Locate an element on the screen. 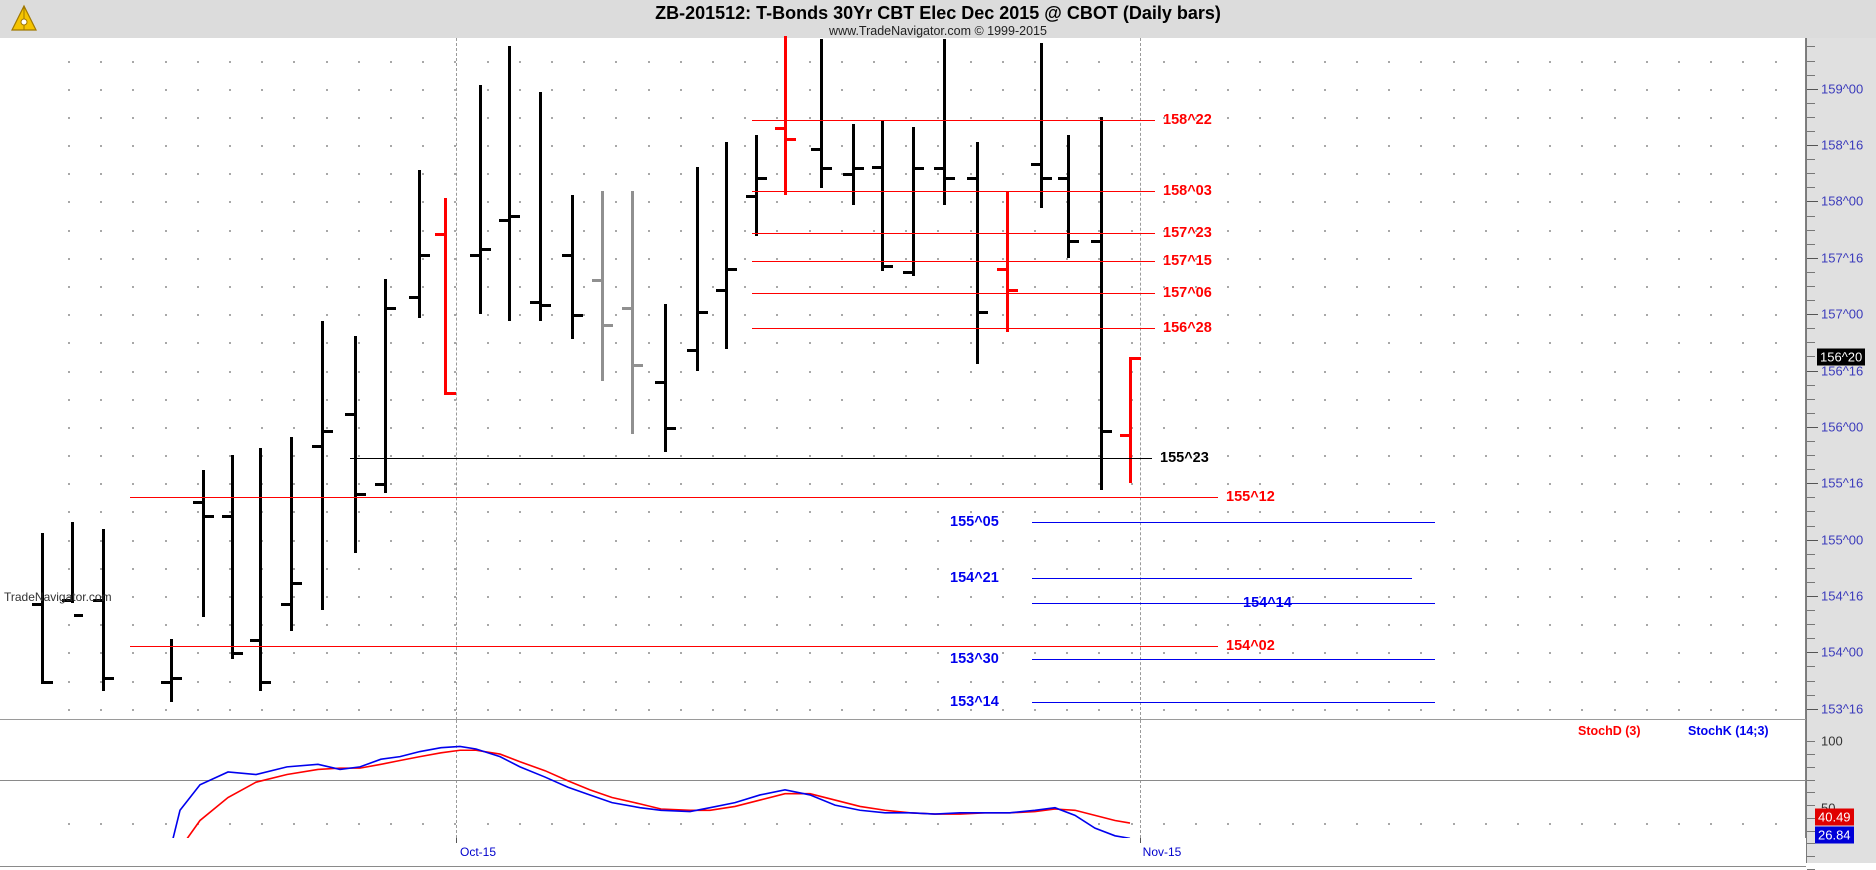 Image resolution: width=1876 pixels, height=870 pixels. study-line-black is located at coordinates (751, 459).